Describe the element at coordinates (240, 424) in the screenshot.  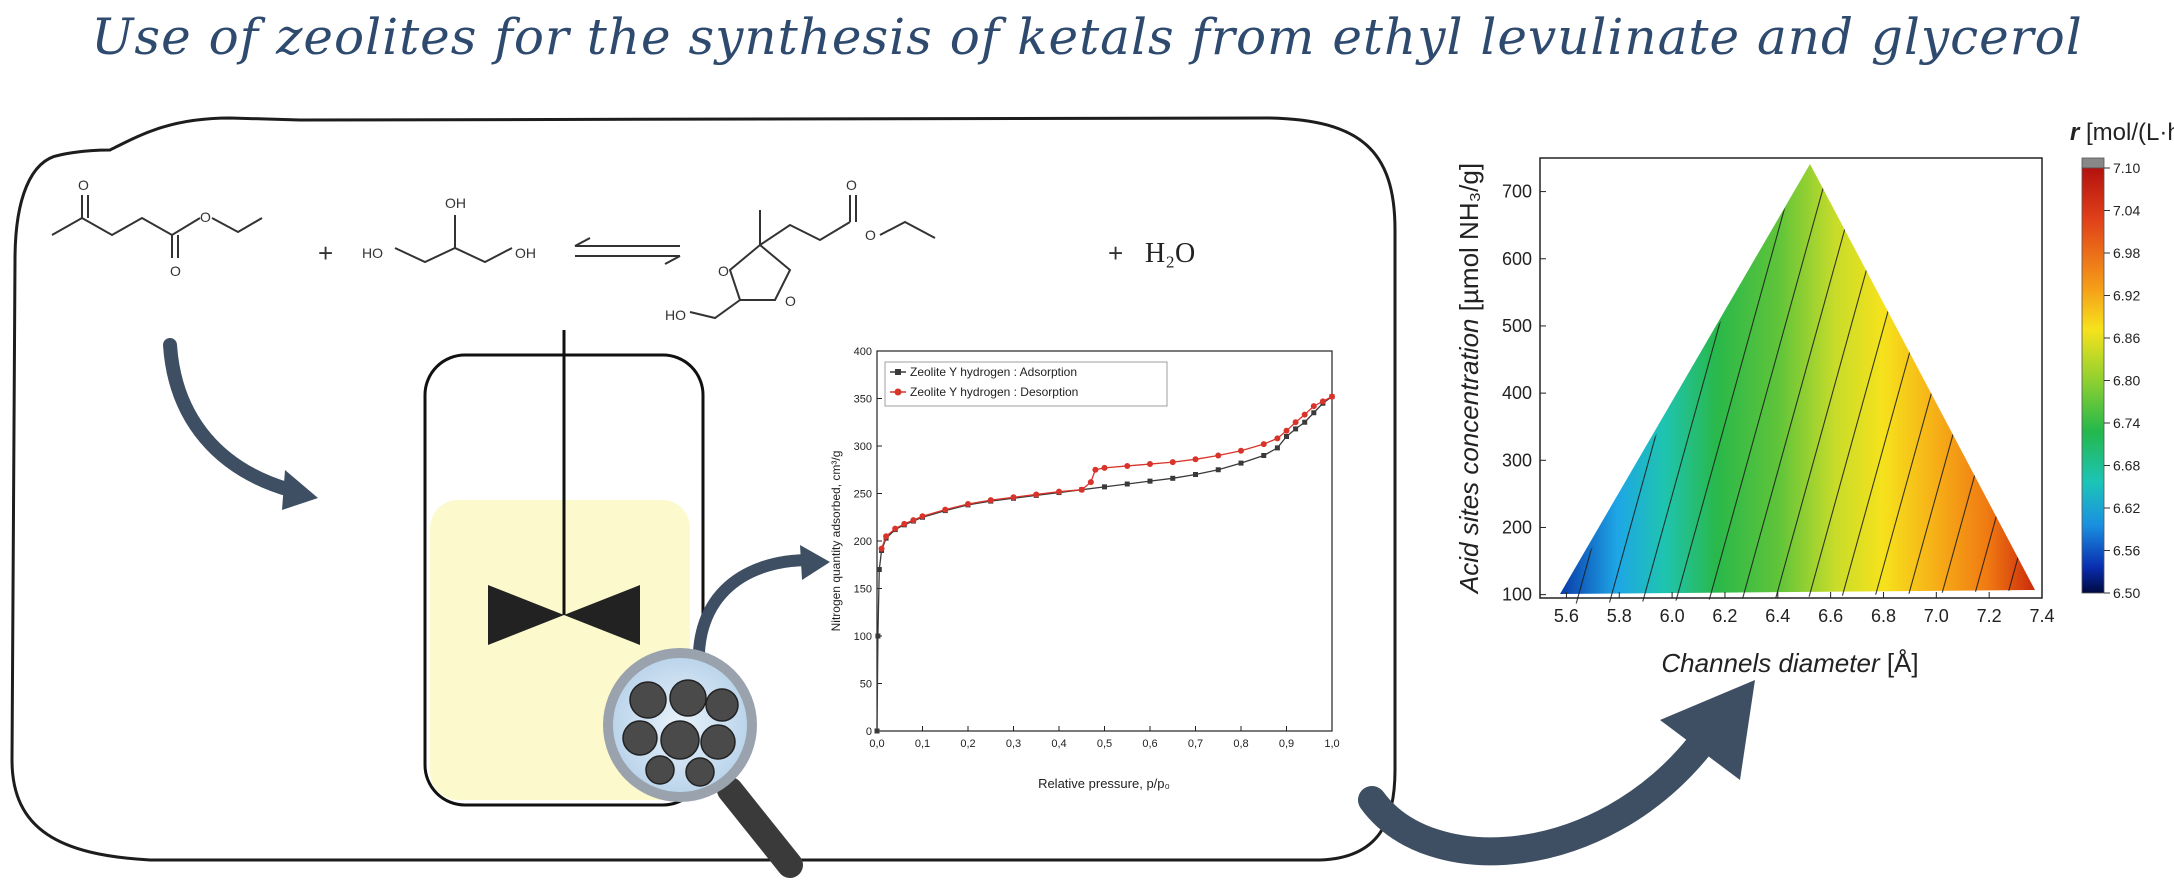
I see `curved-arrow-icon` at that location.